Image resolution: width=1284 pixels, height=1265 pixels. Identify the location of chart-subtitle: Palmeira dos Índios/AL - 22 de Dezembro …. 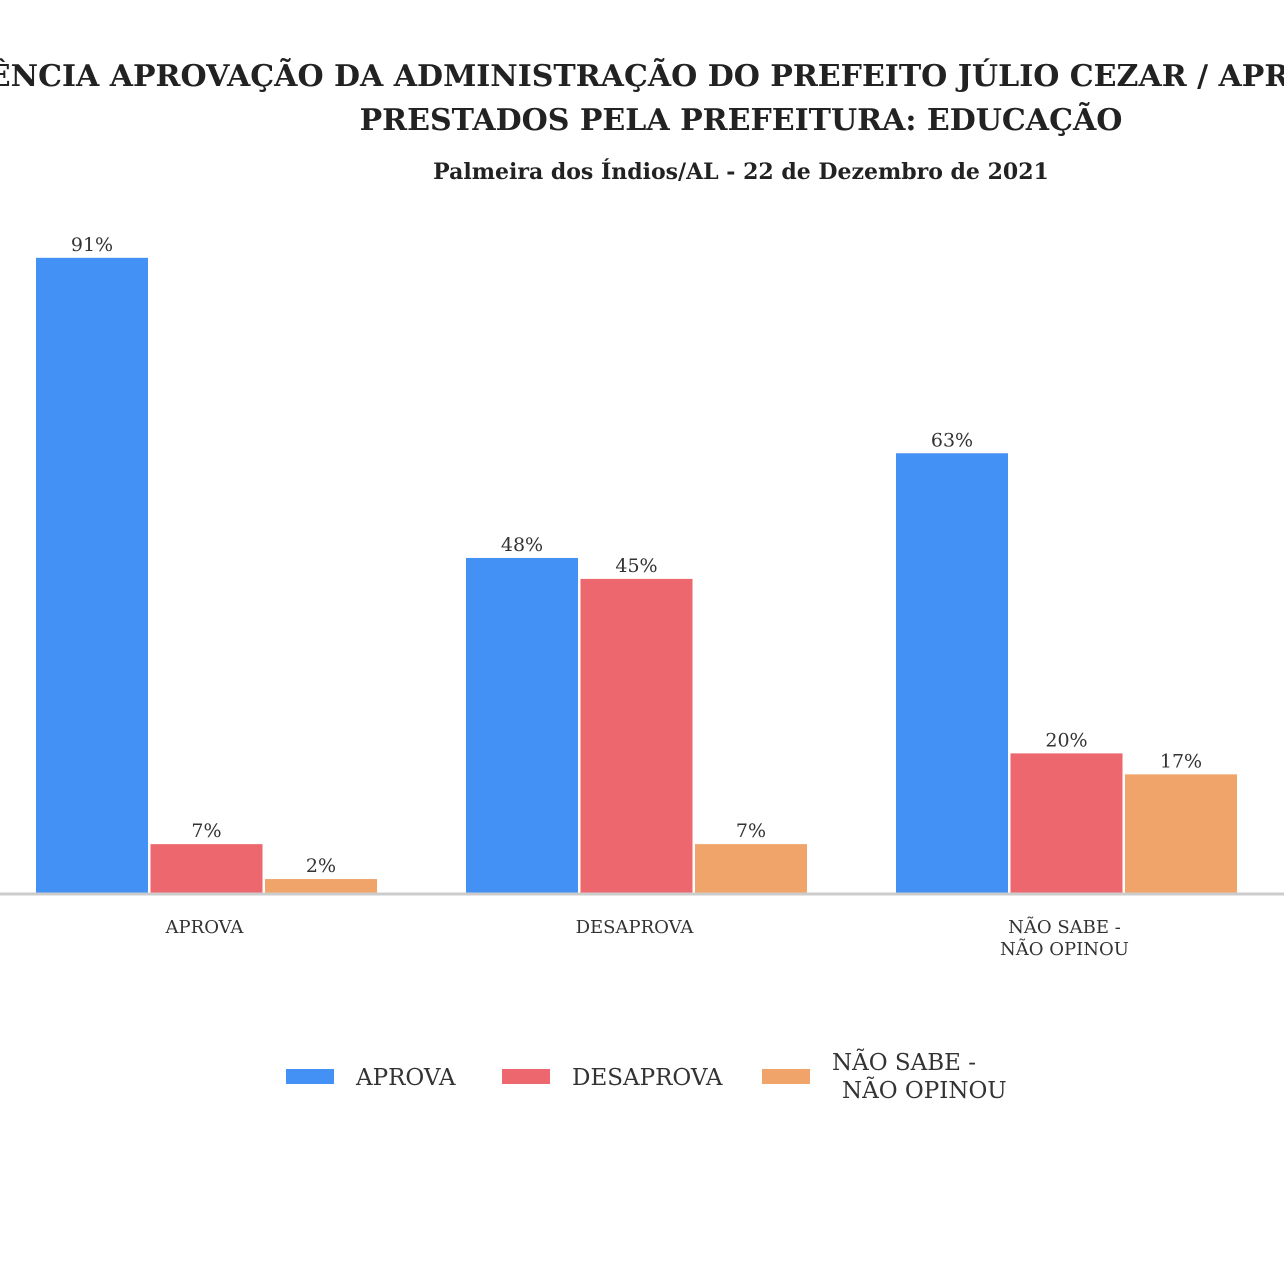
(741, 171).